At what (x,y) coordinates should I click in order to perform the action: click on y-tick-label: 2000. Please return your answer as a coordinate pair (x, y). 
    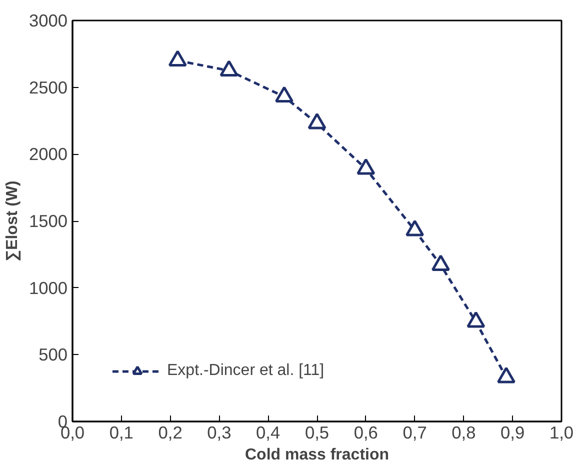
    Looking at the image, I should click on (48, 154).